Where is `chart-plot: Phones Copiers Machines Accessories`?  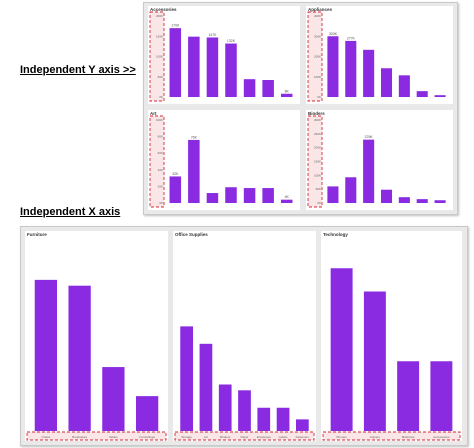 chart-plot: Phones Copiers Machines Accessories is located at coordinates (391, 354).